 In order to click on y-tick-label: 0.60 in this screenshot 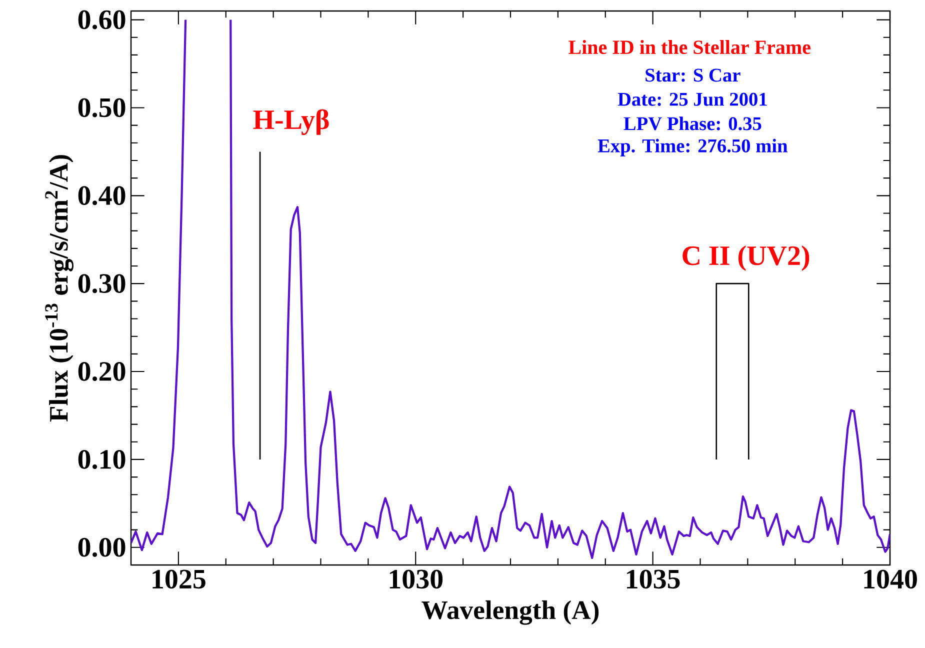, I will do `click(102, 20)`.